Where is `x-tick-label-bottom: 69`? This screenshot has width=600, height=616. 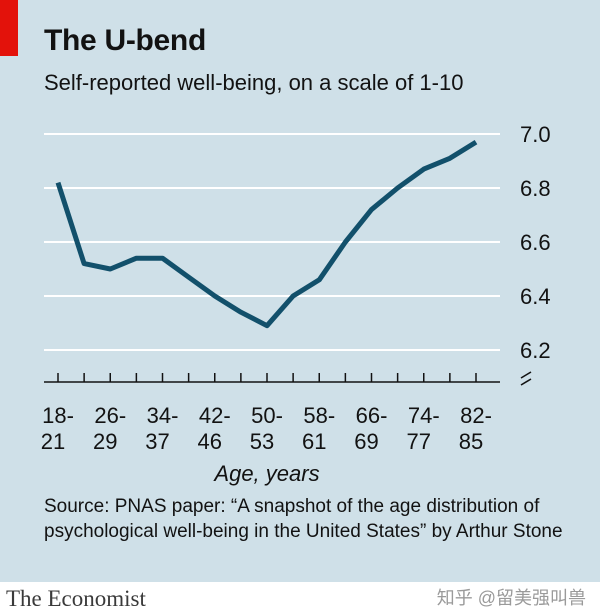 x-tick-label-bottom: 69 is located at coordinates (366, 441).